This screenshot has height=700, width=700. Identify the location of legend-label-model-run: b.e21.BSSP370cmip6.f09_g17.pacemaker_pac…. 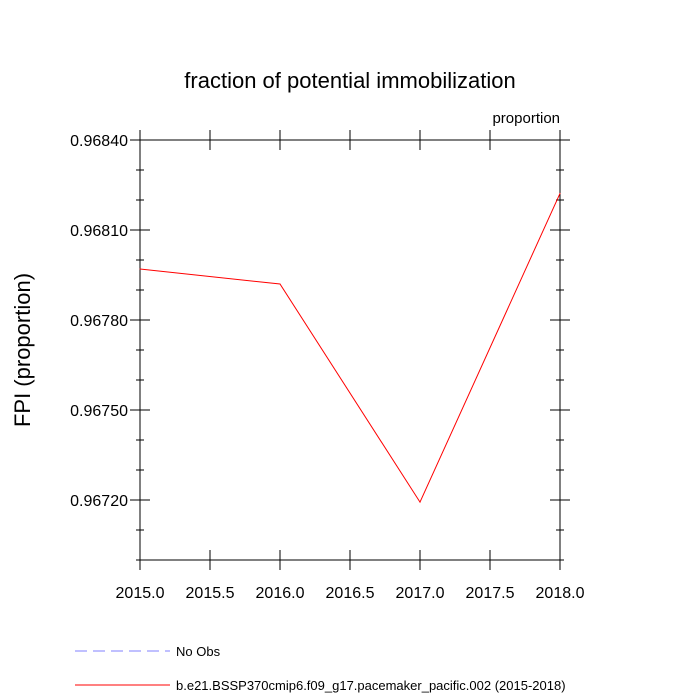
(371, 685).